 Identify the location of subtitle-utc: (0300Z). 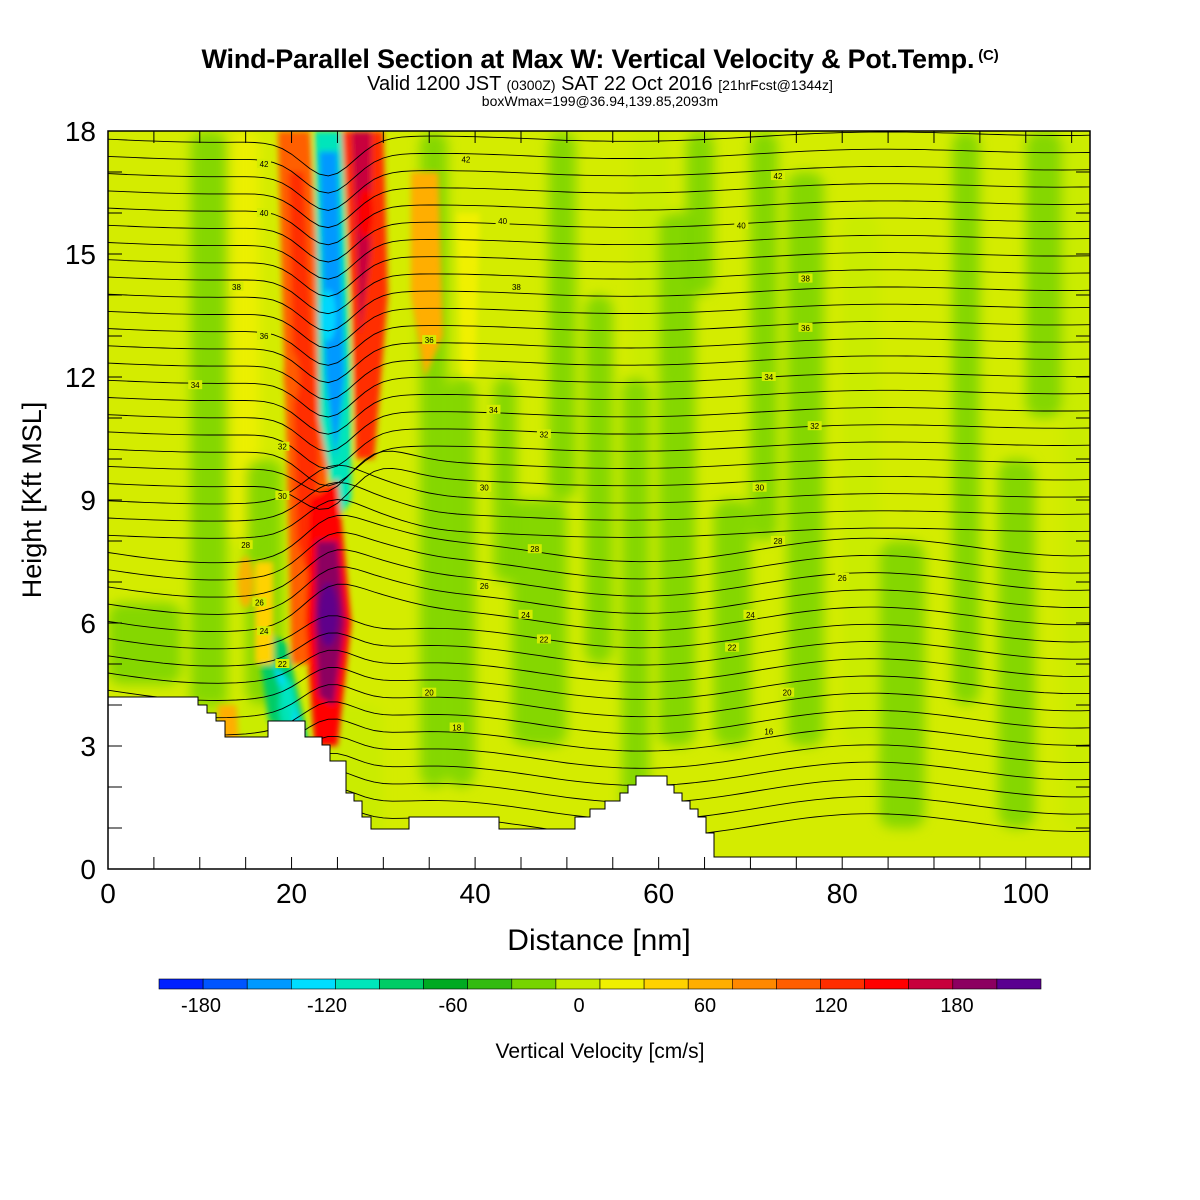
(531, 85).